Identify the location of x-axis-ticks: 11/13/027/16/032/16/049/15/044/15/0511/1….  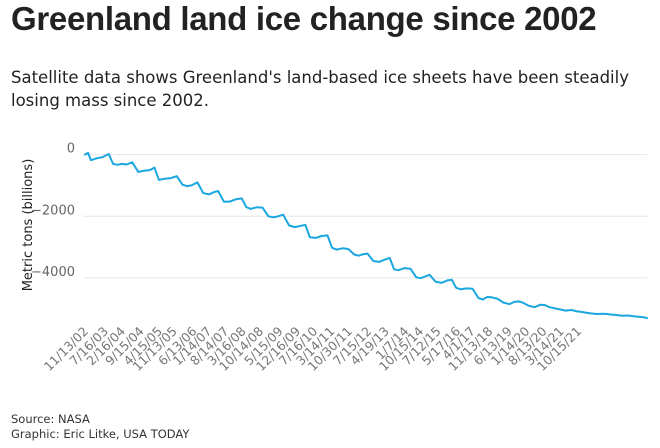
(312, 348).